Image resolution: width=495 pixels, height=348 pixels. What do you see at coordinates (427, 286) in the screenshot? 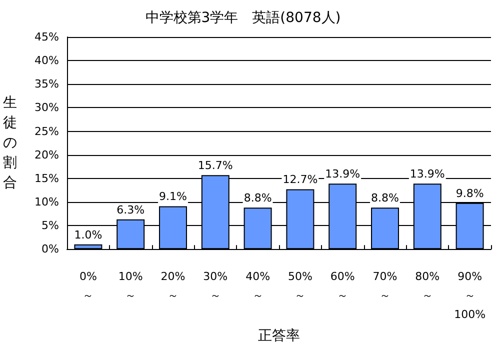
I see `x-tick-label: 80% ～` at bounding box center [427, 286].